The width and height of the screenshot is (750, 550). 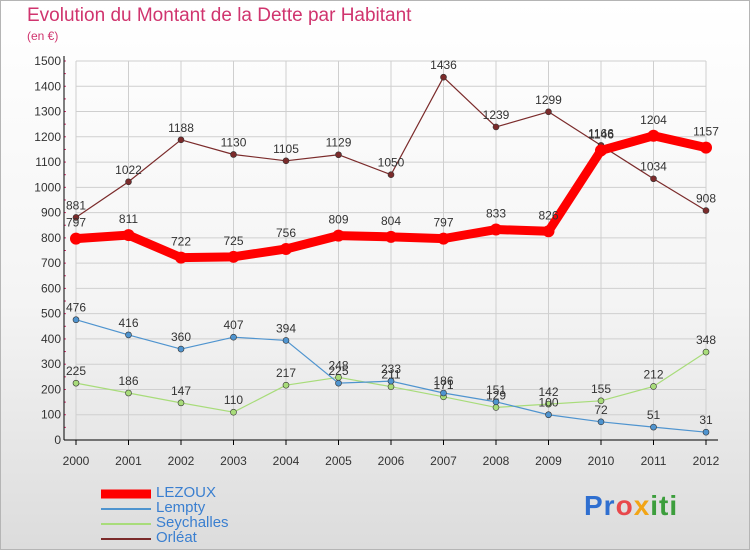 I want to click on y-tick-label: 1100, so click(x=48, y=162).